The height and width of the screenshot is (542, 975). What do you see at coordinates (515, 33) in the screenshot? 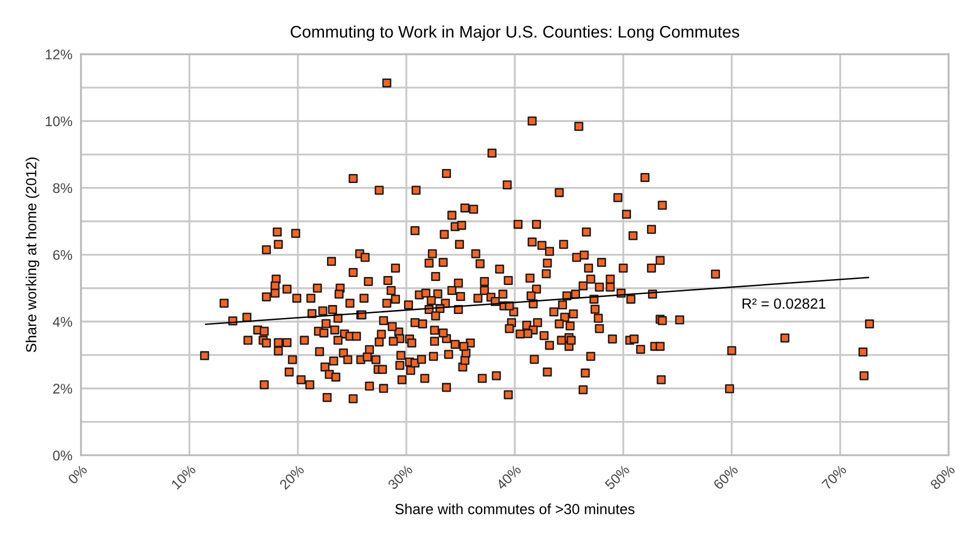
I see `chart-title: Commuting to Work in Major U.S. Counties: Long Commutes` at bounding box center [515, 33].